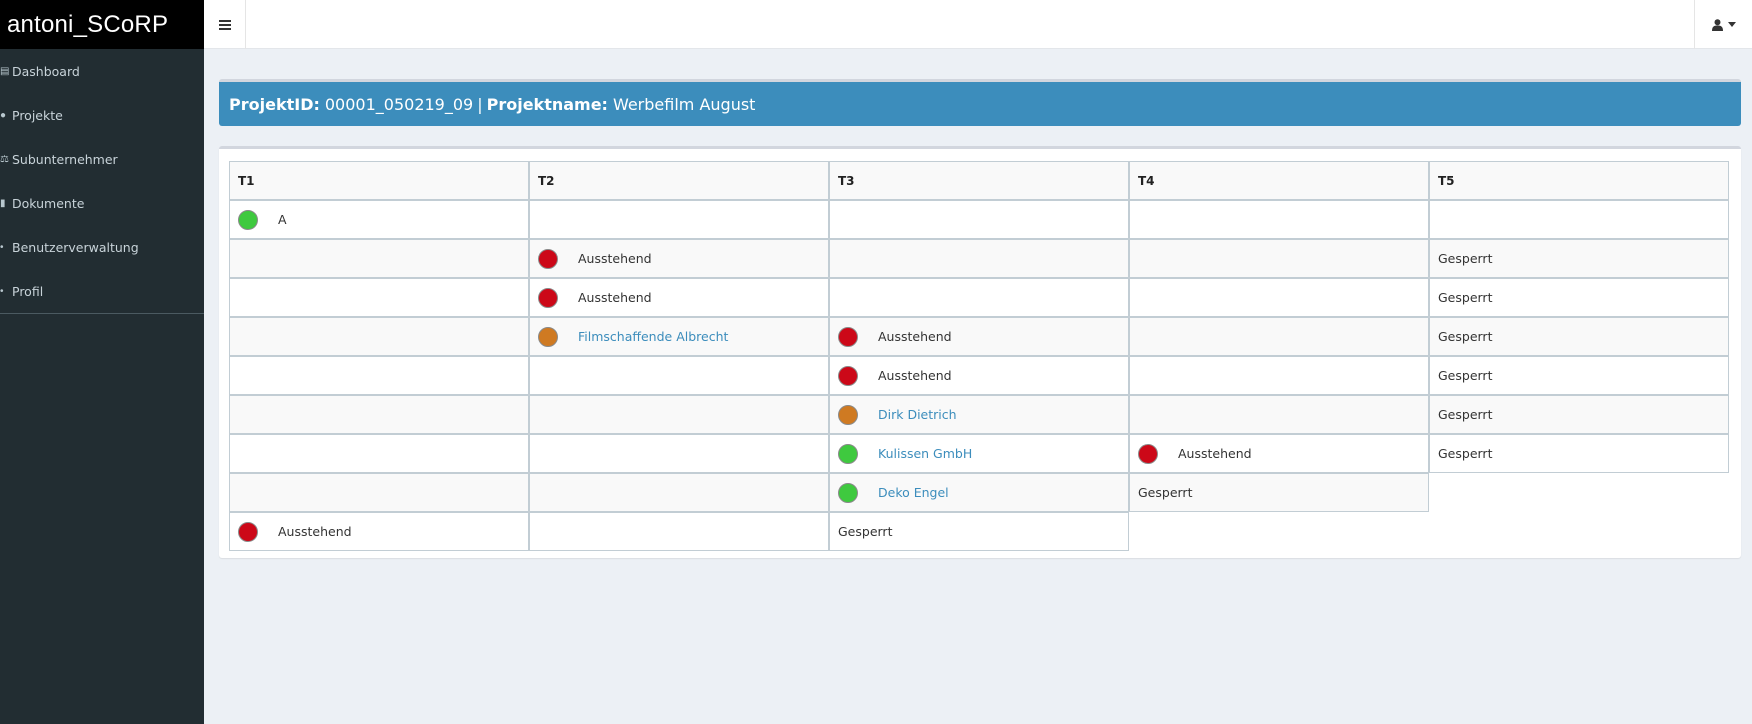  Describe the element at coordinates (69, 247) in the screenshot. I see `sidebar-item-benutzerverwaltung: • Benutzerverwaltung` at that location.